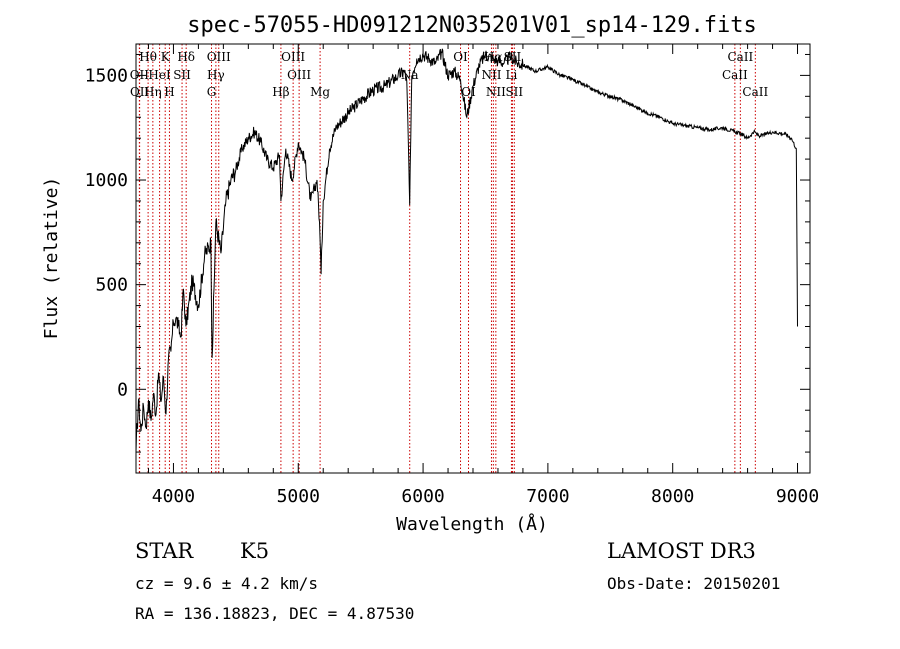 This screenshot has height=649, width=900. I want to click on line-label: HeI, so click(159, 75).